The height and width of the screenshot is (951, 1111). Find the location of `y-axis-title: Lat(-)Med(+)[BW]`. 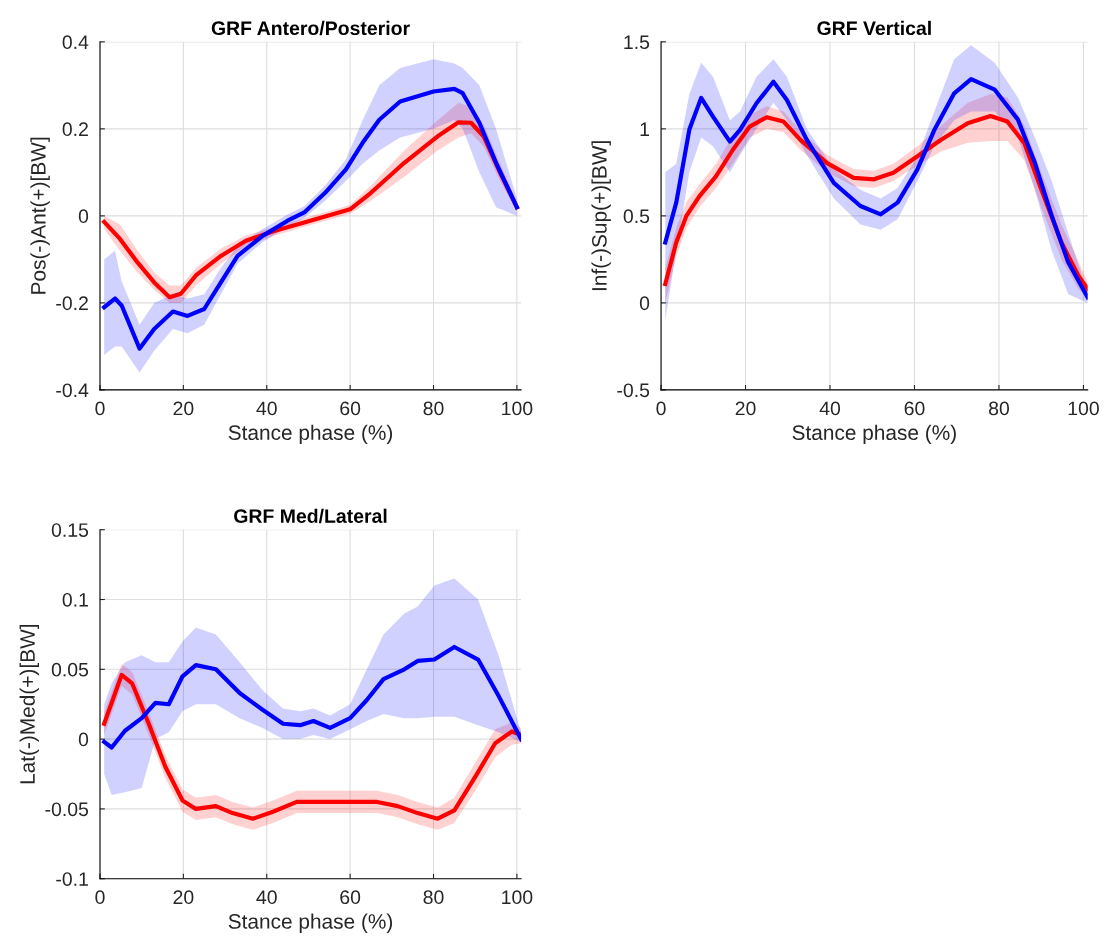

y-axis-title: Lat(-)Med(+)[BW] is located at coordinates (29, 704).